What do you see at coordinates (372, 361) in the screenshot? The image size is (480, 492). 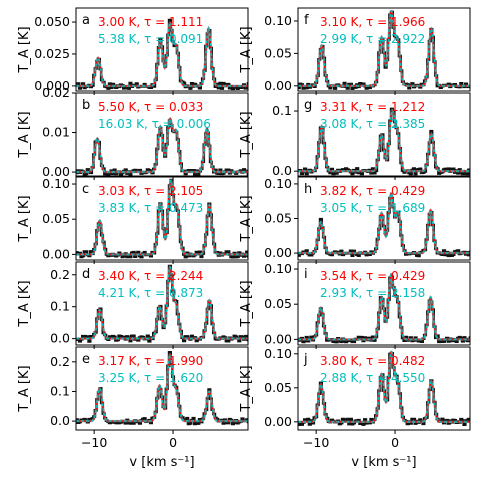 I see `fit1-annotation: 3.80 K, τ = 0.482` at bounding box center [372, 361].